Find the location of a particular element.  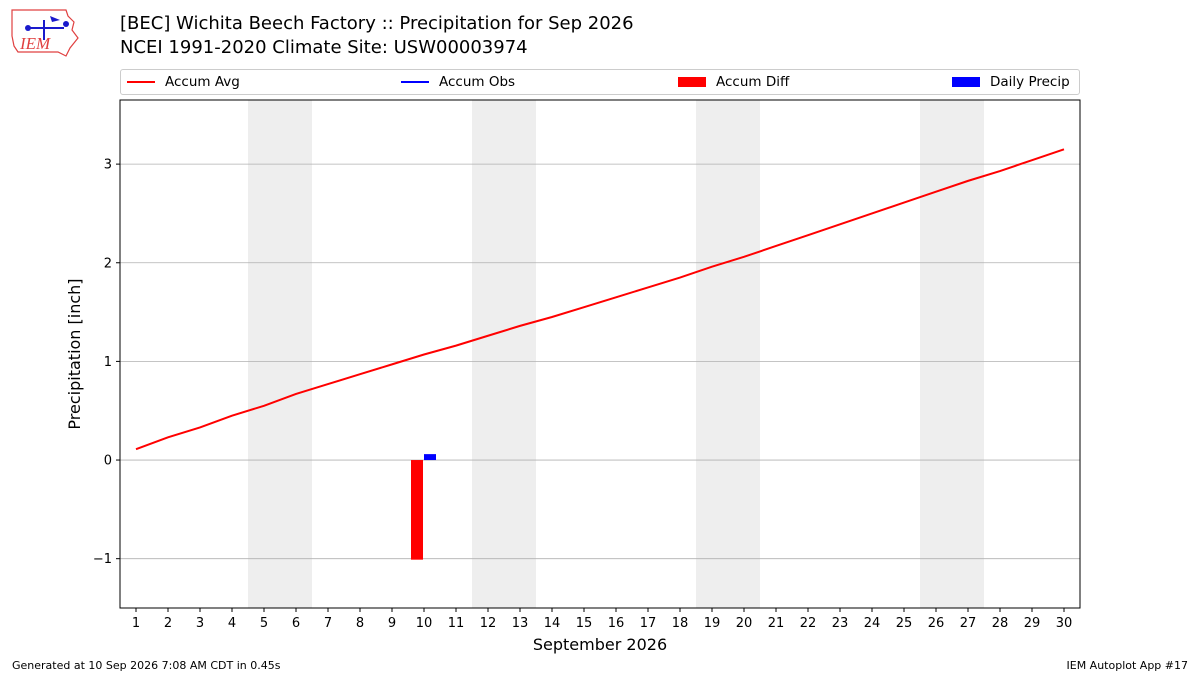

x-tick-label: 13 is located at coordinates (520, 623).